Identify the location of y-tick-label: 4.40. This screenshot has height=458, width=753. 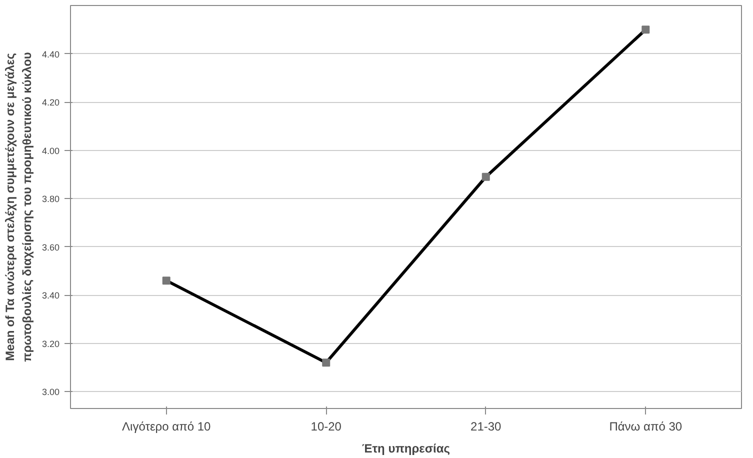
(51, 54).